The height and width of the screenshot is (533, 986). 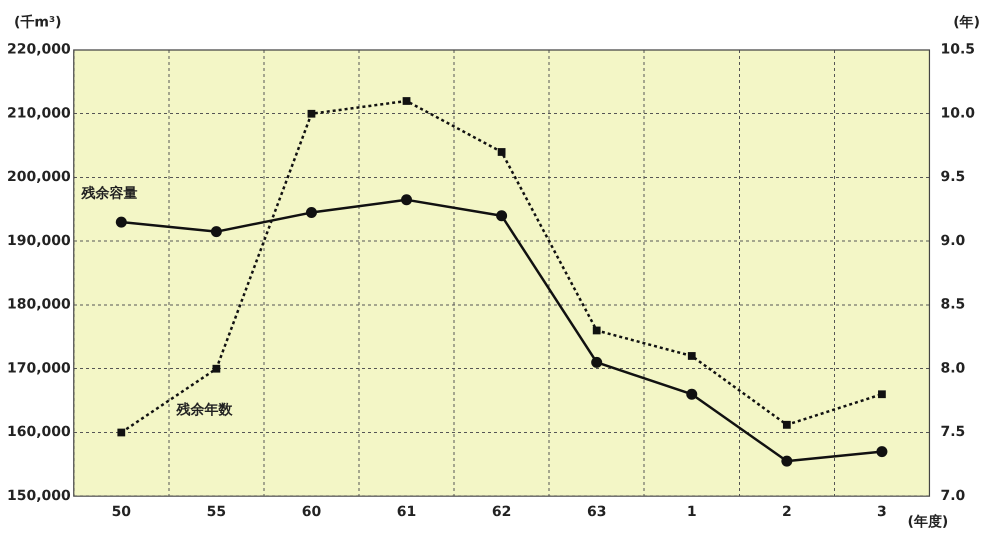 What do you see at coordinates (882, 512) in the screenshot?
I see `x-tick-label: 3` at bounding box center [882, 512].